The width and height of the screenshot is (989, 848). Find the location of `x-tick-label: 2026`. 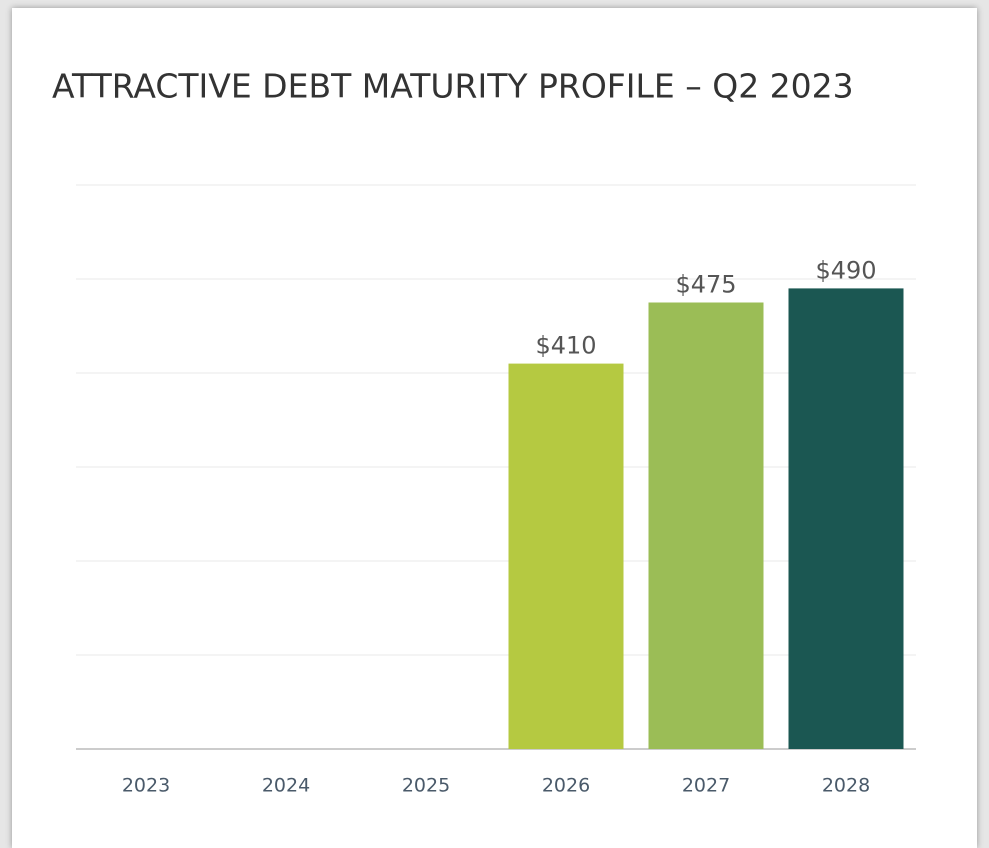

x-tick-label: 2026 is located at coordinates (566, 786).